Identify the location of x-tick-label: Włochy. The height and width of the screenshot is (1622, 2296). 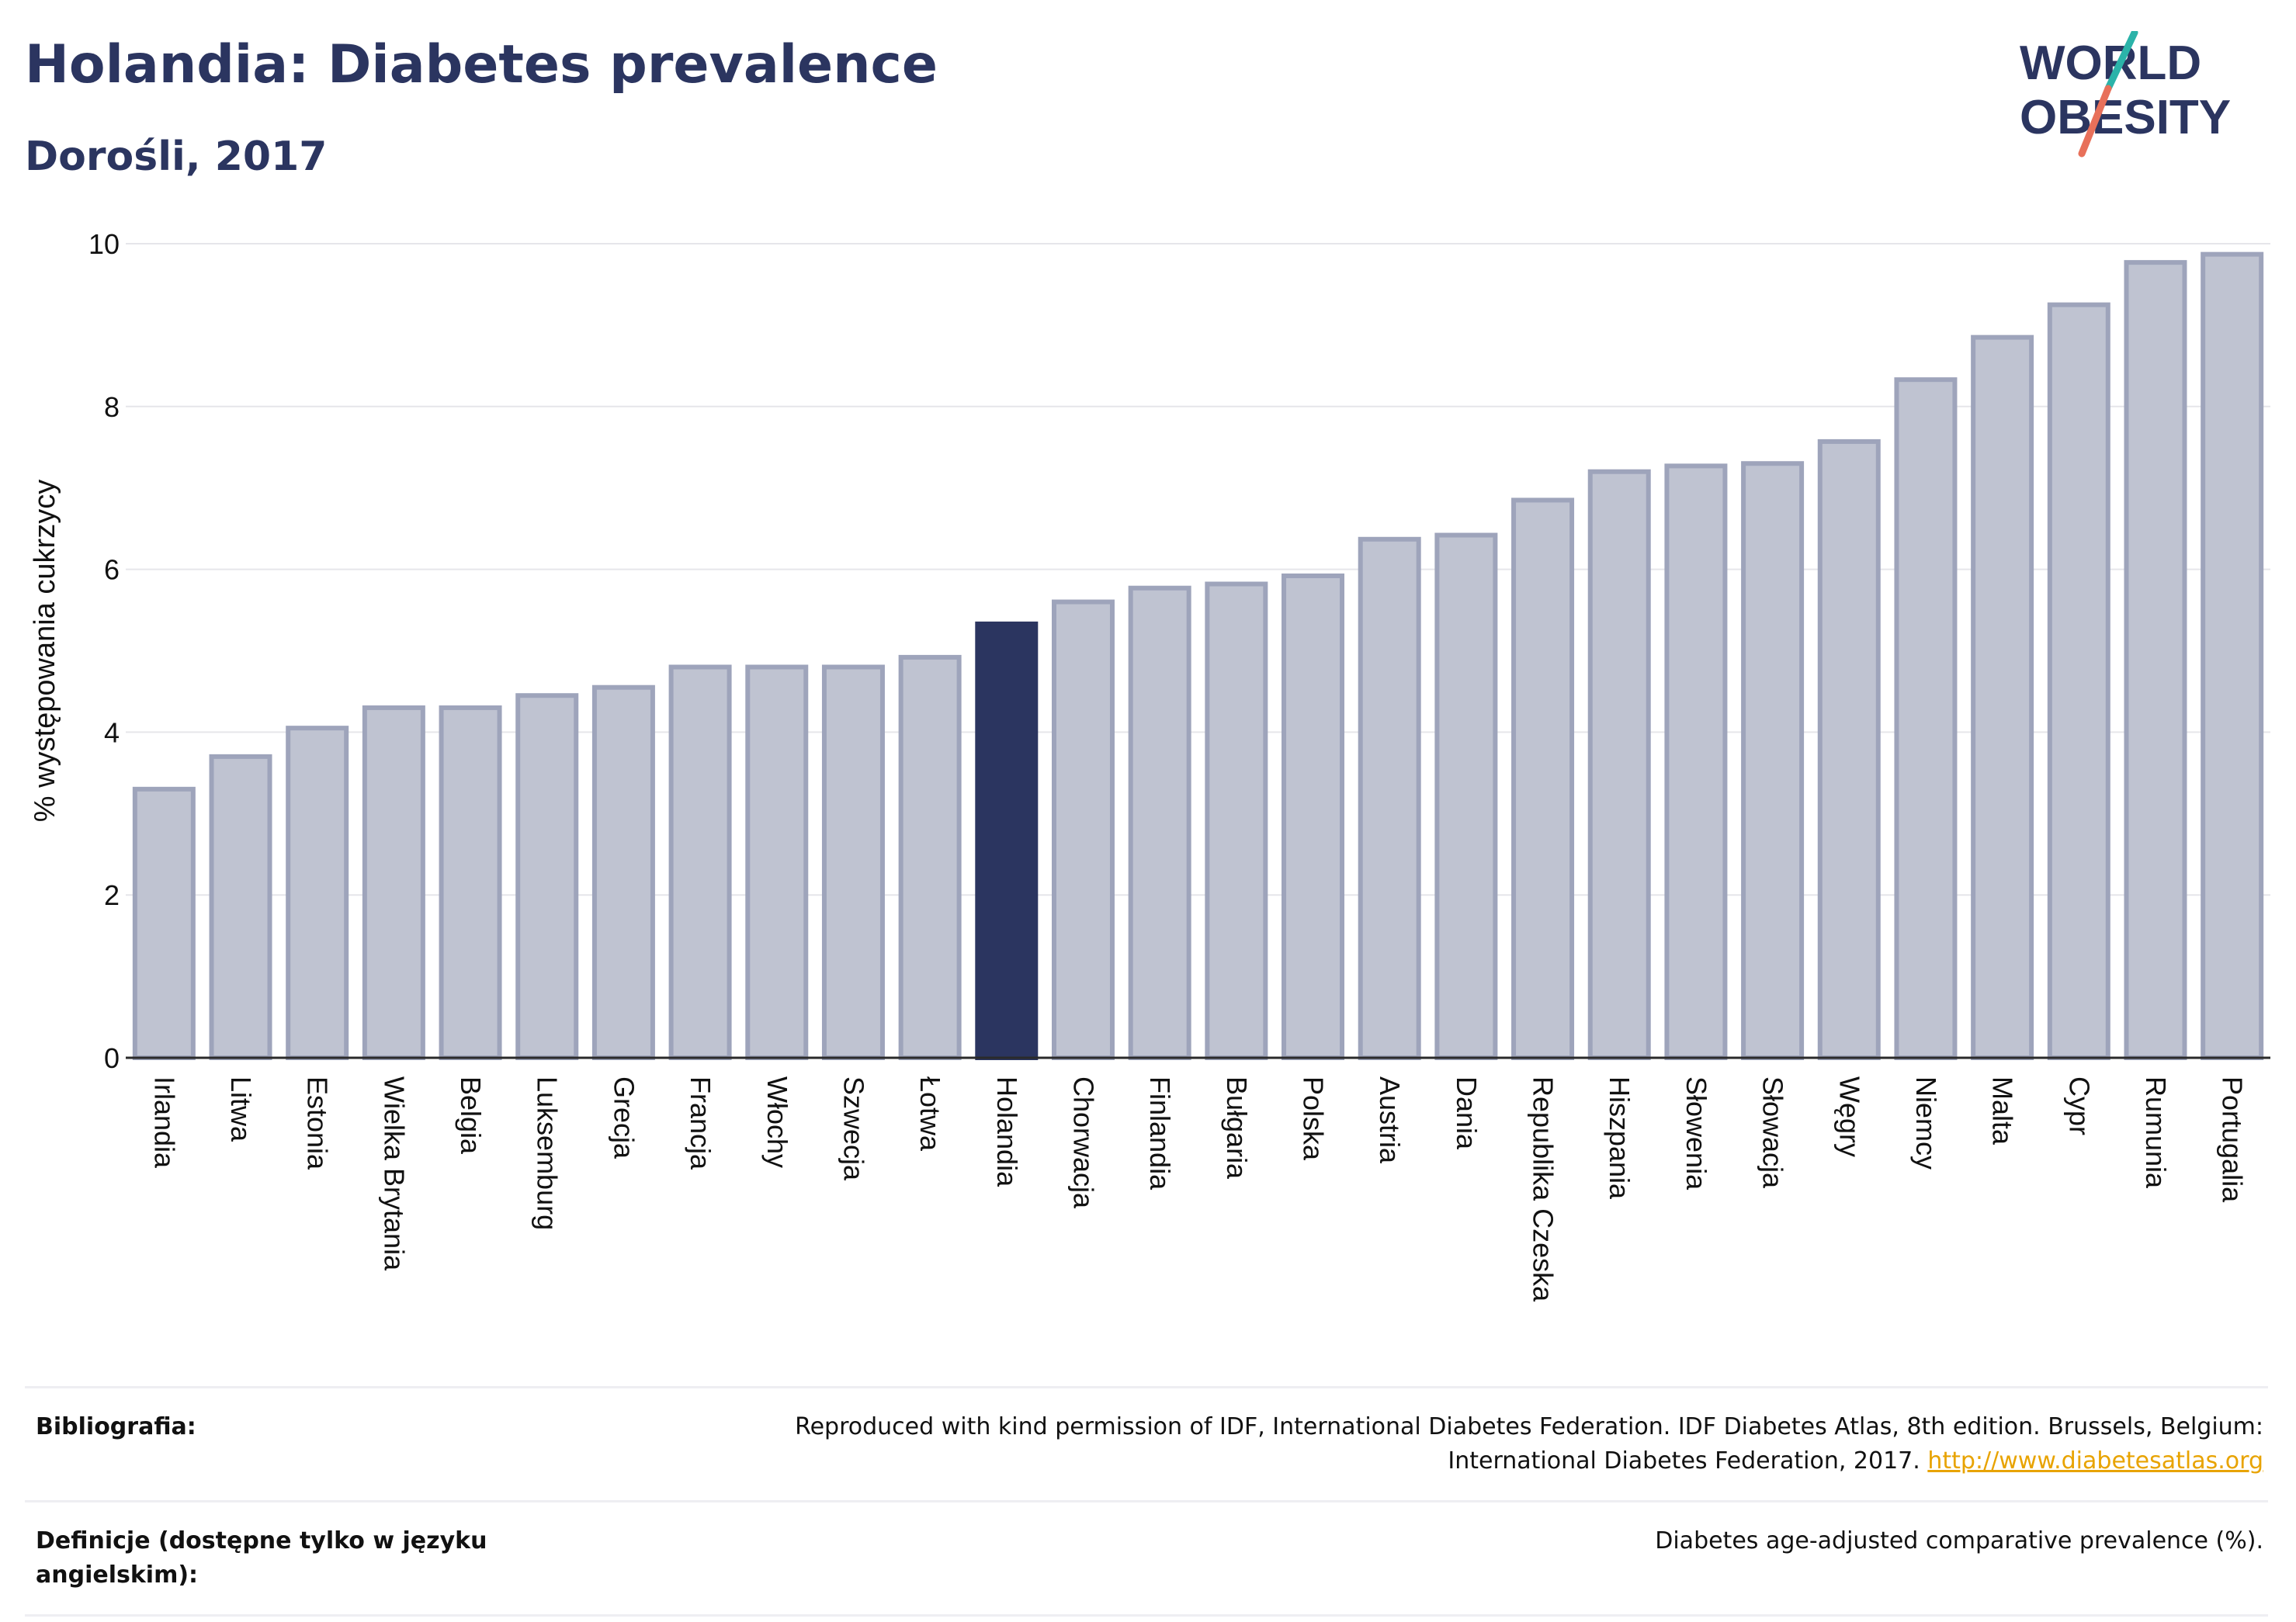
(777, 1122).